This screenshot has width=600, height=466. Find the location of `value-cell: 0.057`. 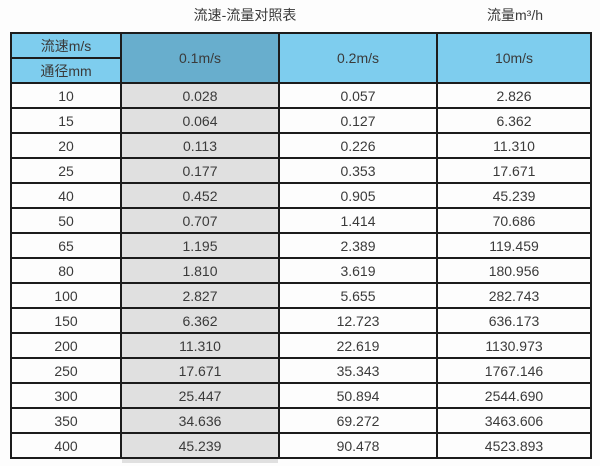

value-cell: 0.057 is located at coordinates (358, 95).